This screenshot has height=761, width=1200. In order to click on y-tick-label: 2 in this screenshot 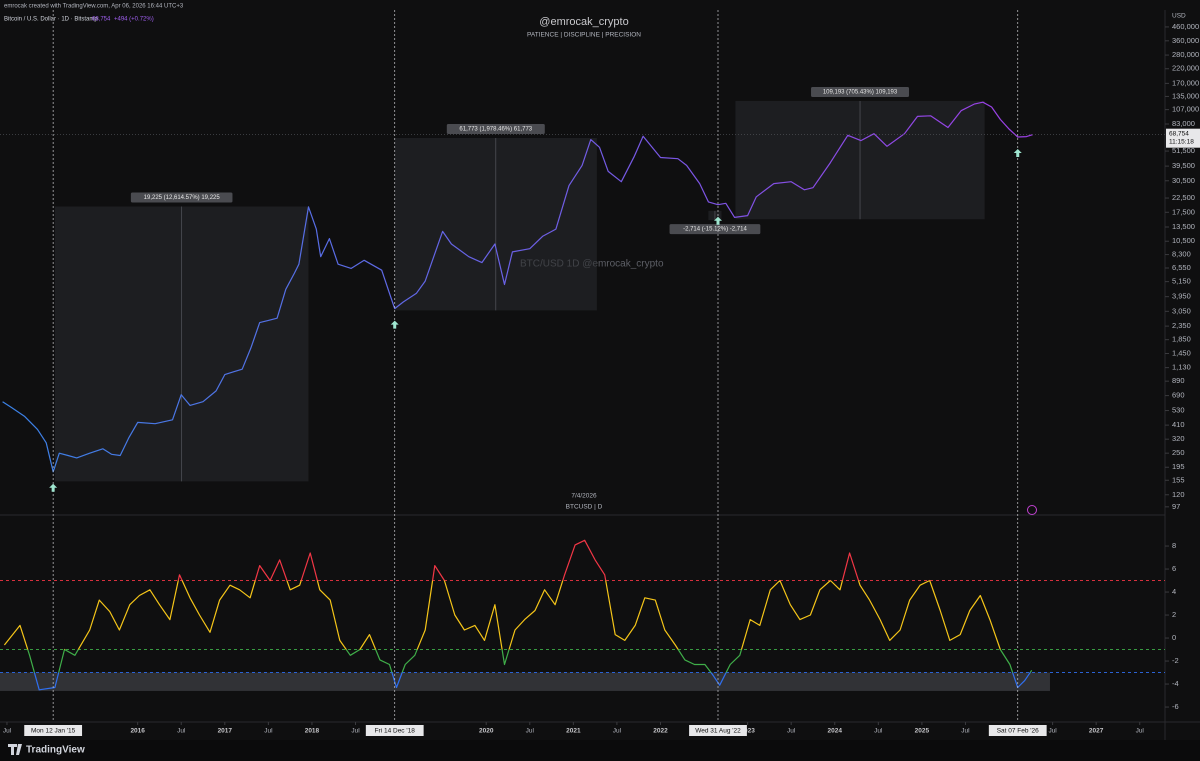, I will do `click(1174, 614)`.